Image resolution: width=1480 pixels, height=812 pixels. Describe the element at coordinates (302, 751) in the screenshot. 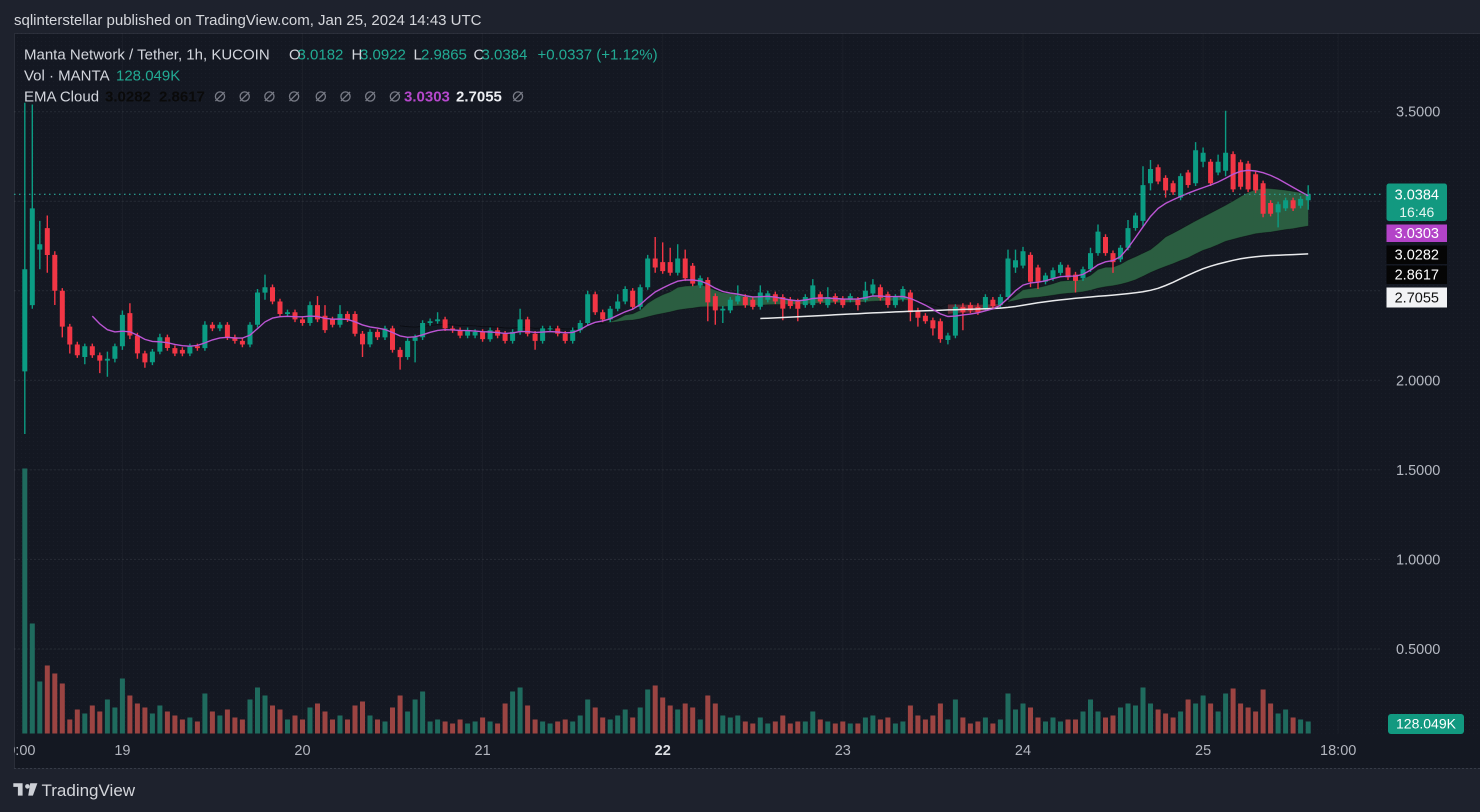

I see `svg-text: 20` at that location.